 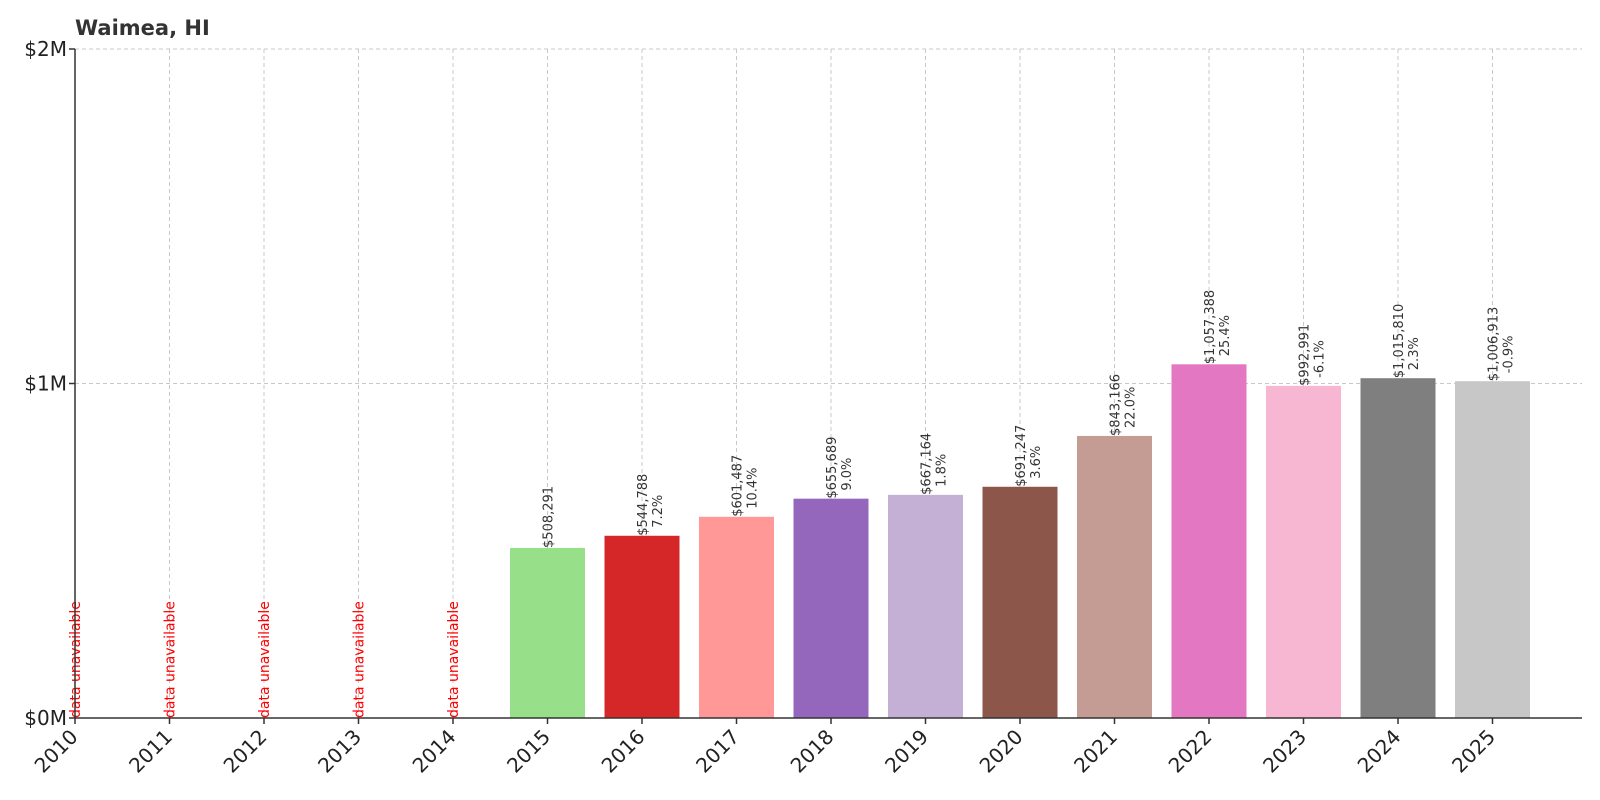 I want to click on change-label: -6.1%, so click(x=1320, y=359).